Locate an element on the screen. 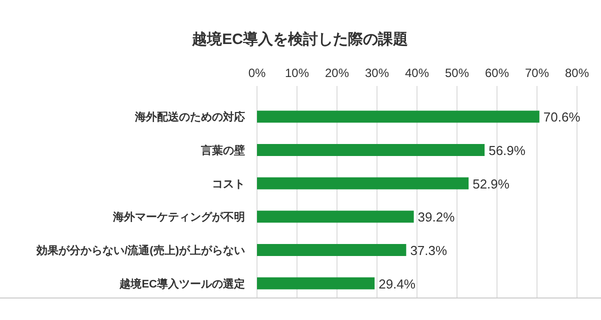 Image resolution: width=601 pixels, height=320 pixels. y-tick-label: 効果が分からない/流通(売上)が上がらない is located at coordinates (140, 250).